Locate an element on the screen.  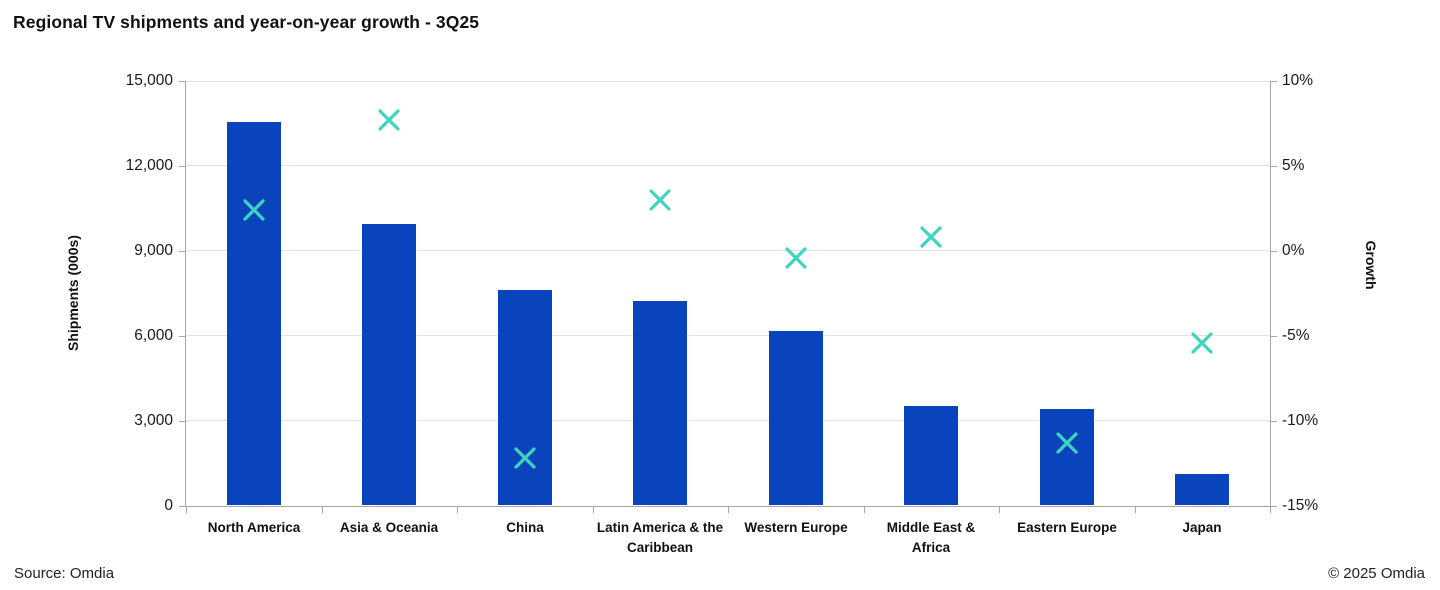
right-axis-tick-label: 5% is located at coordinates (1293, 165).